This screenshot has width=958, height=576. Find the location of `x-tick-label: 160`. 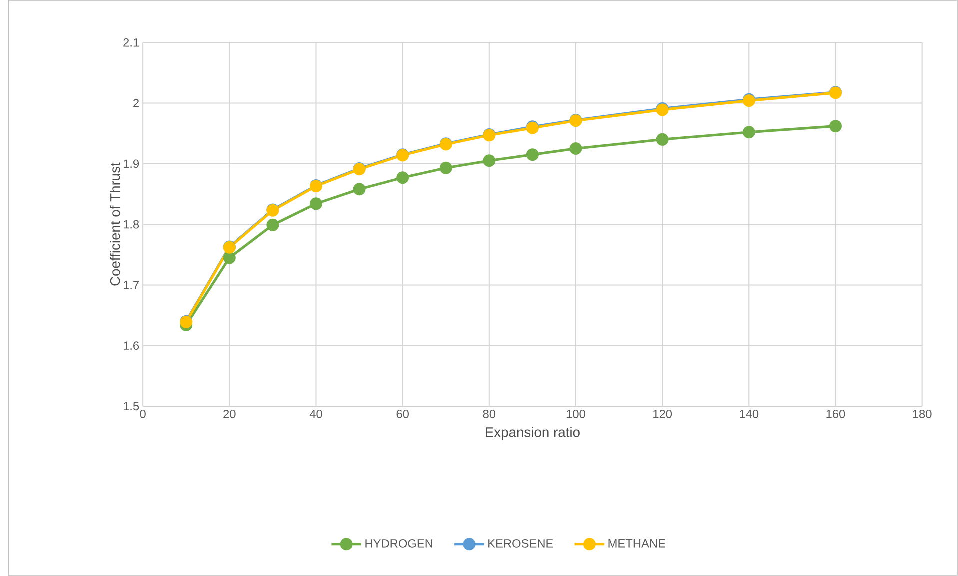

x-tick-label: 160 is located at coordinates (836, 414).